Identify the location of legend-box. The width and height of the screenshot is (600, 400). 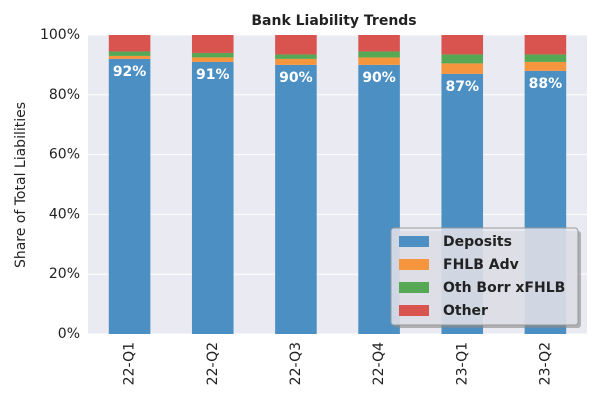
(484, 276).